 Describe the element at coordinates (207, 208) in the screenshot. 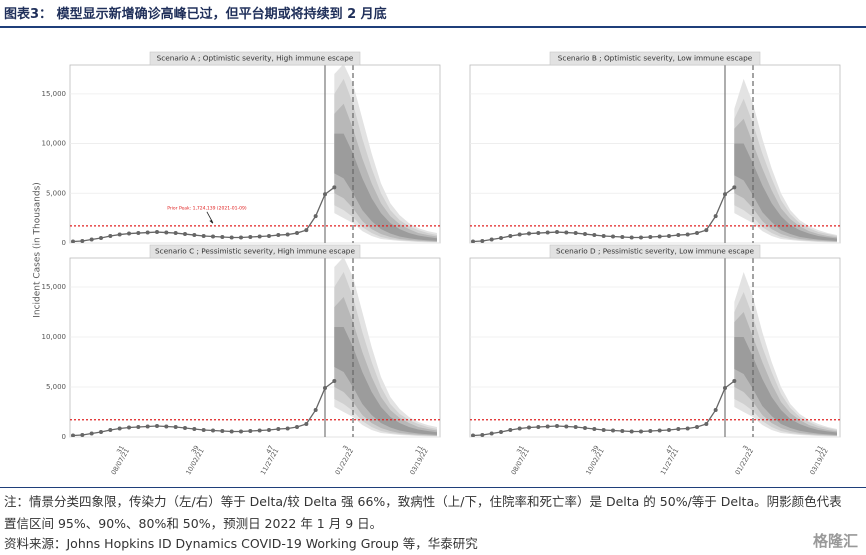

I see `annotation: Prior Peak: 1,724,139 (2021-01-09)` at that location.